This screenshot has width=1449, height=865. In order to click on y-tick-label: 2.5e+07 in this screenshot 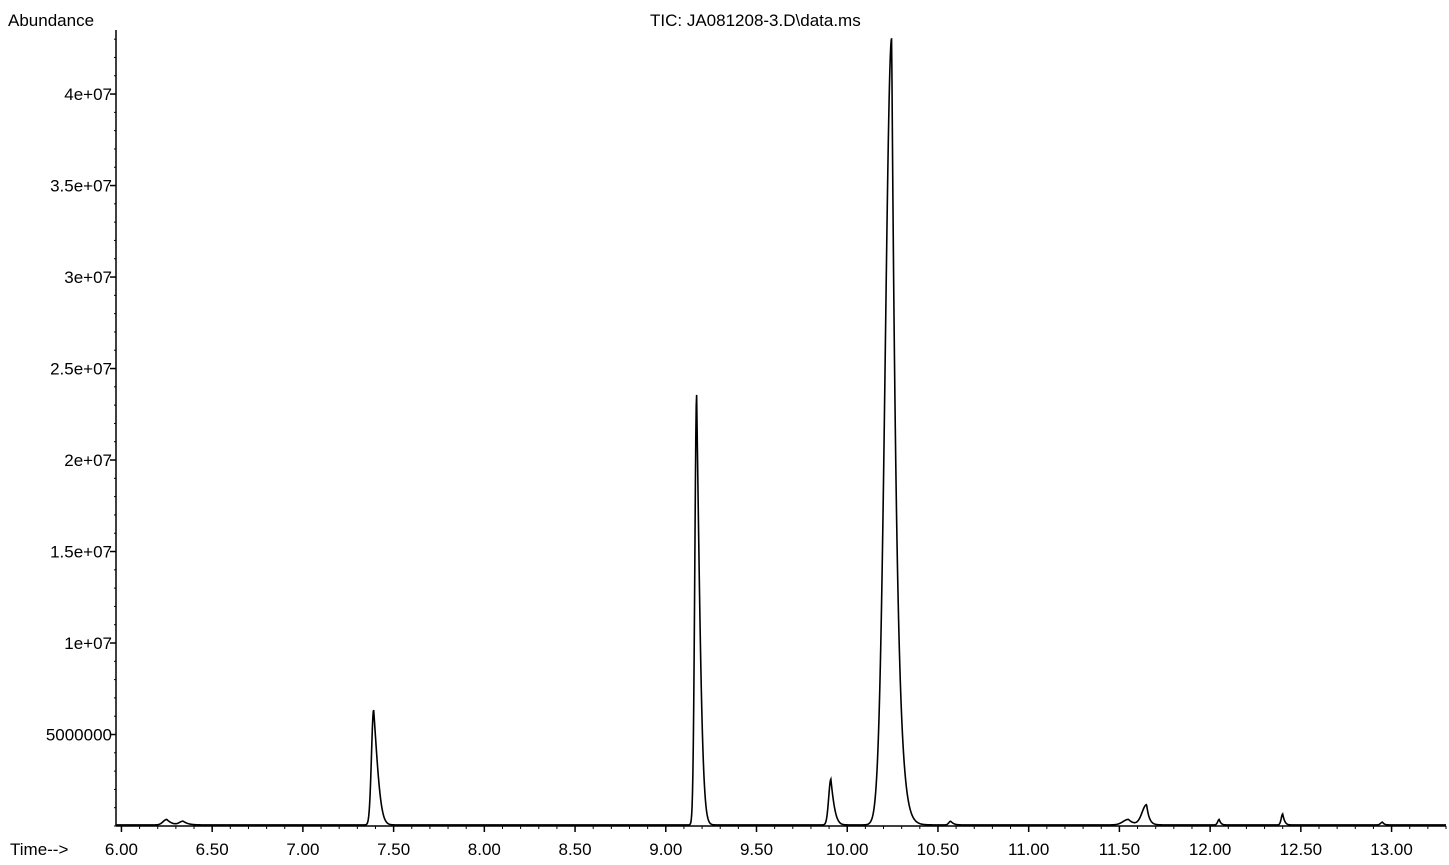, I will do `click(81, 369)`.